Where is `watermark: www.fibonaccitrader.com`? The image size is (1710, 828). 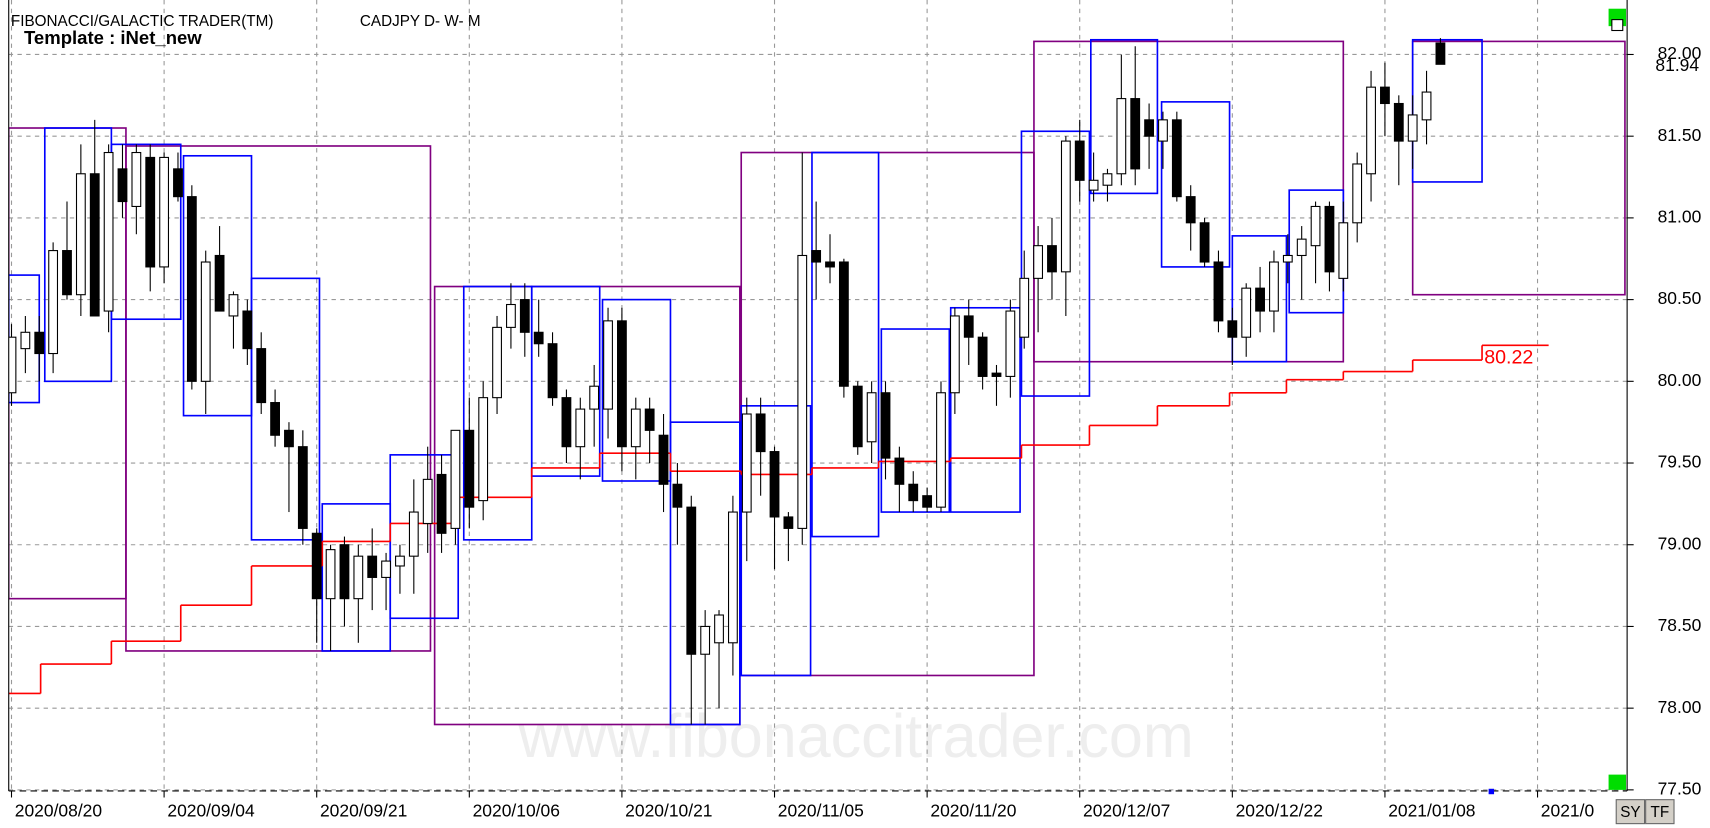
watermark: www.fibonaccitrader.com is located at coordinates (855, 736).